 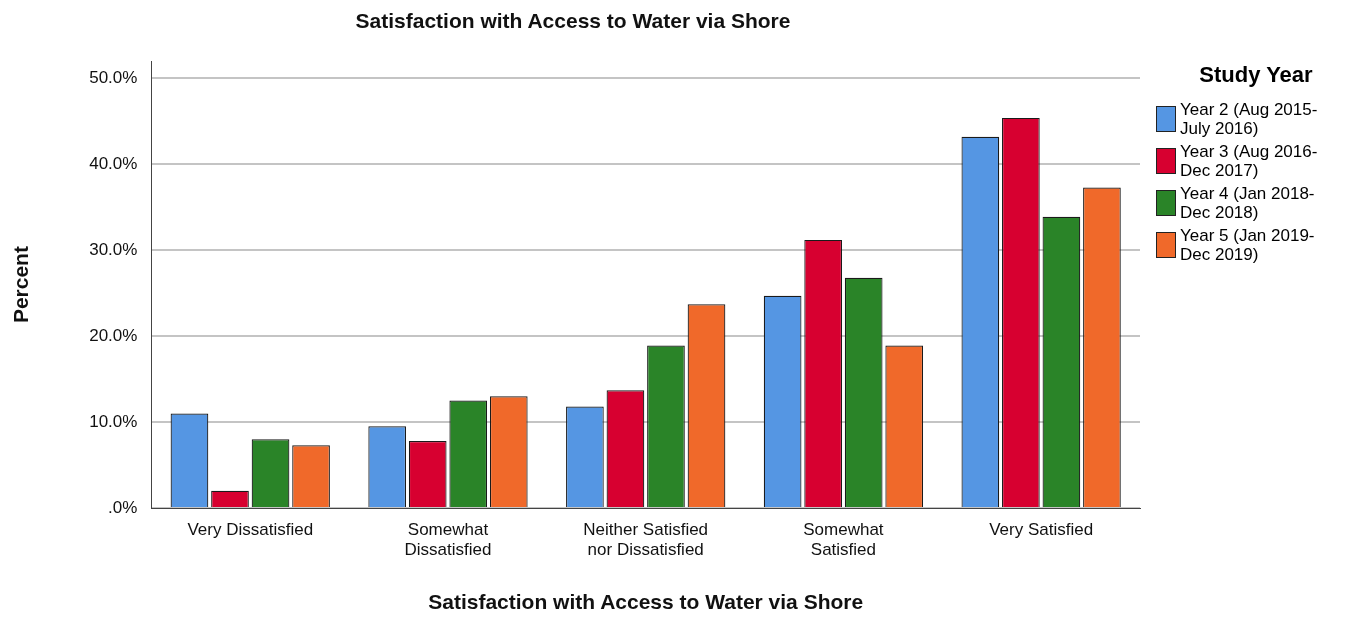 I want to click on legend-label: Year 2 (Aug 2015-July 2016), so click(x=1249, y=119).